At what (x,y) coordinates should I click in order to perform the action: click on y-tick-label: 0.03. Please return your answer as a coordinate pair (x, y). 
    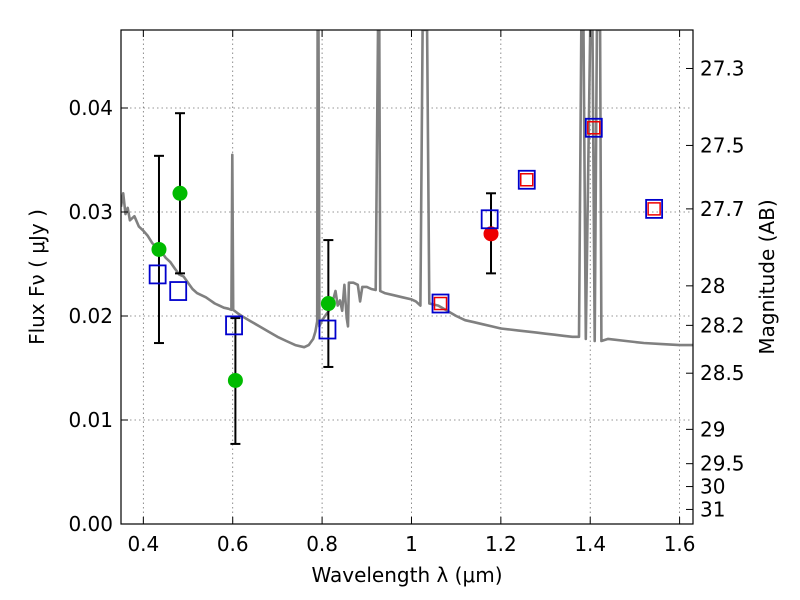
    Looking at the image, I should click on (90, 212).